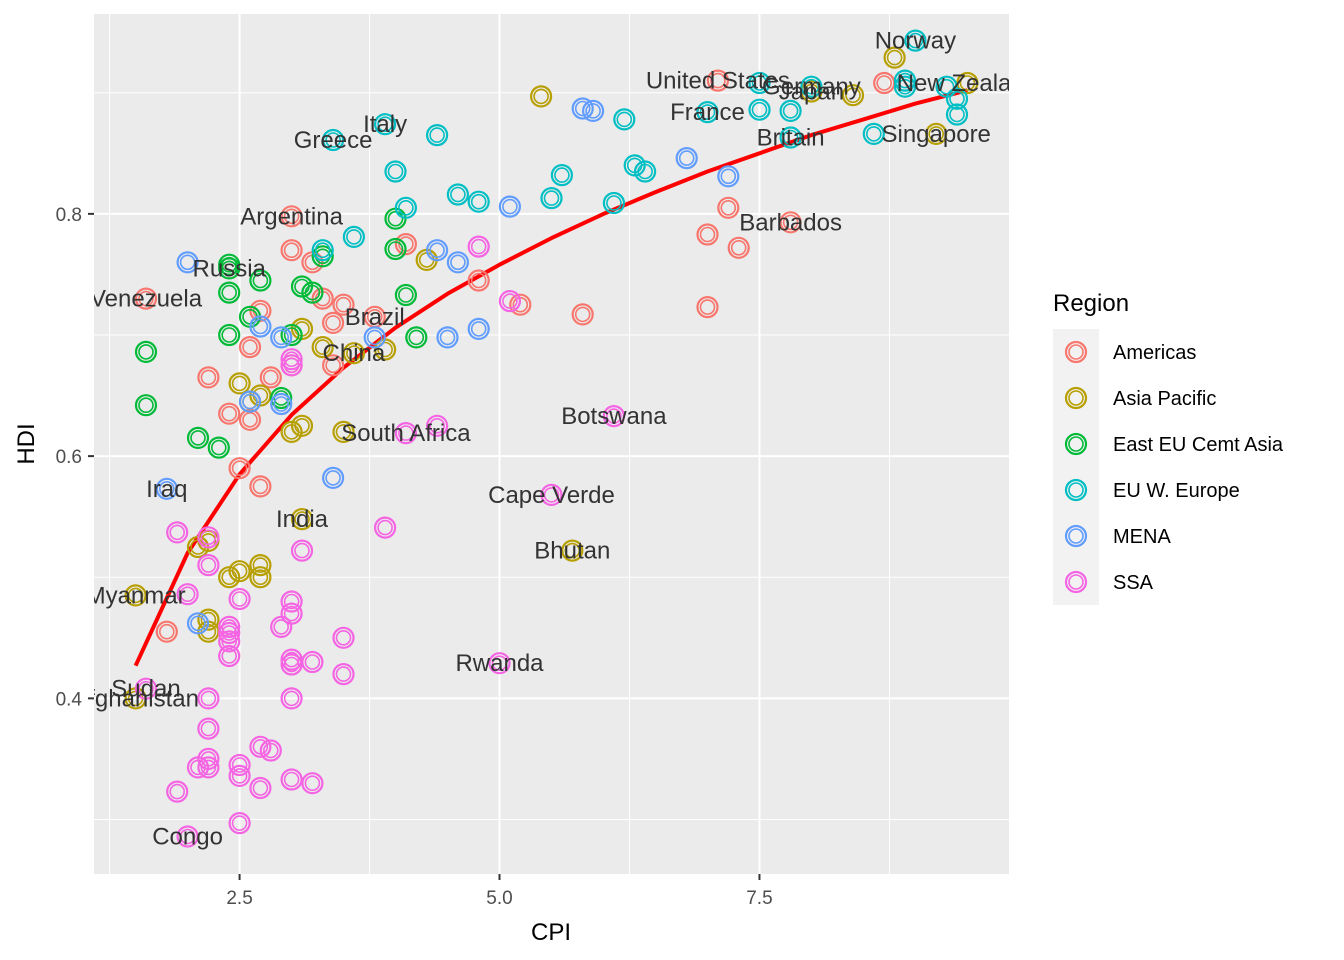 The image size is (1344, 960). I want to click on legend-key-inner-ring, so click(1076, 398).